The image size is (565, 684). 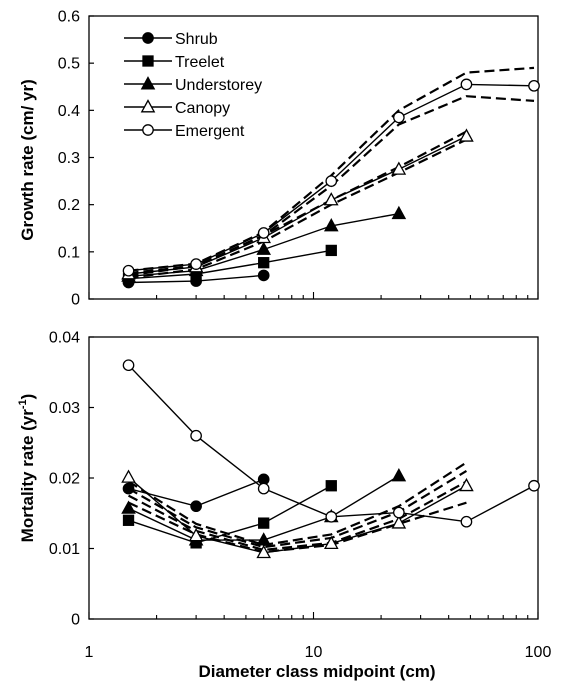 What do you see at coordinates (69, 252) in the screenshot?
I see `y-tick-label: 0.1` at bounding box center [69, 252].